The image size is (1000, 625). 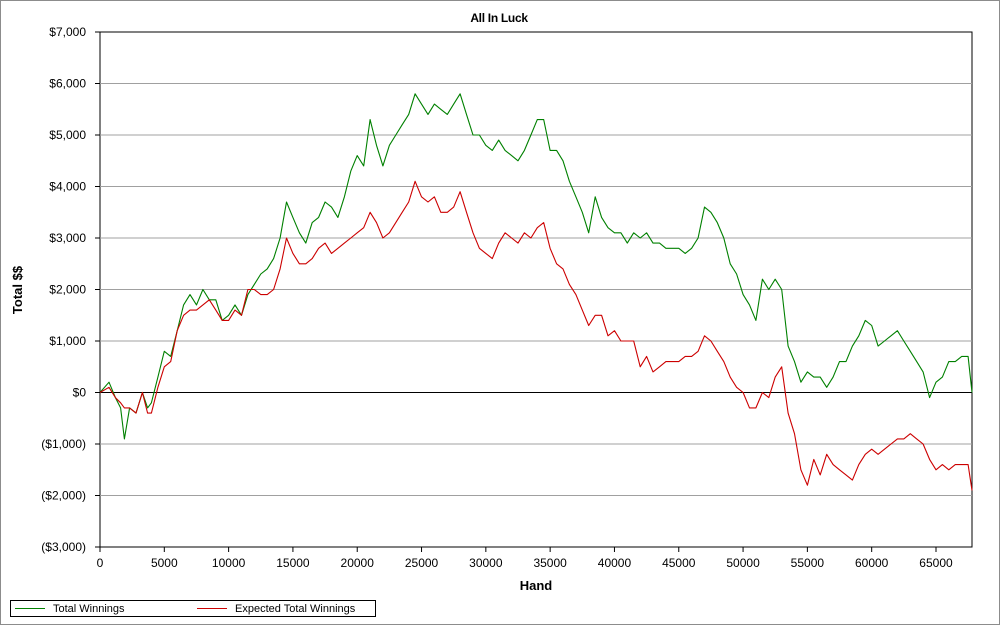 I want to click on x-tick-label: 40000, so click(x=615, y=563).